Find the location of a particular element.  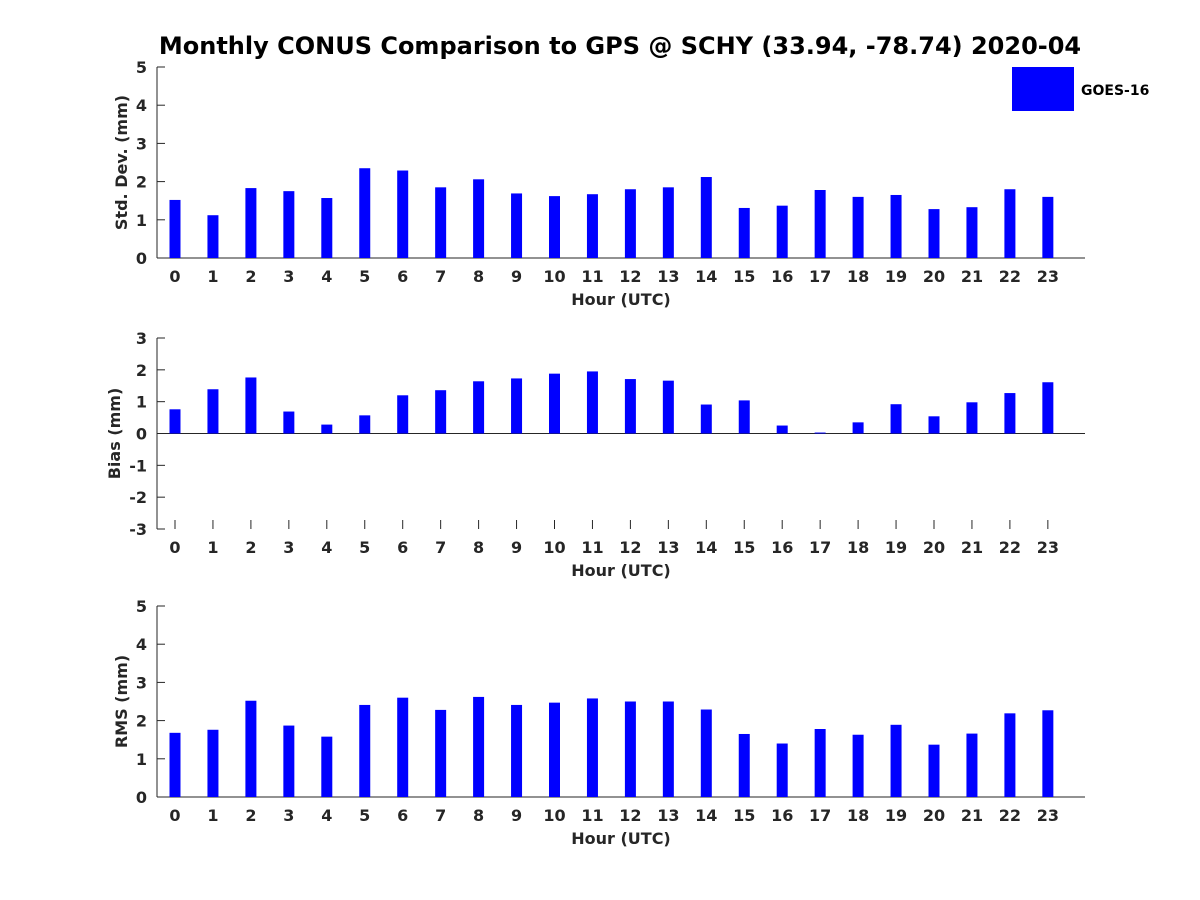

y-axis-label: Std. Dev. (mm) is located at coordinates (121, 162).